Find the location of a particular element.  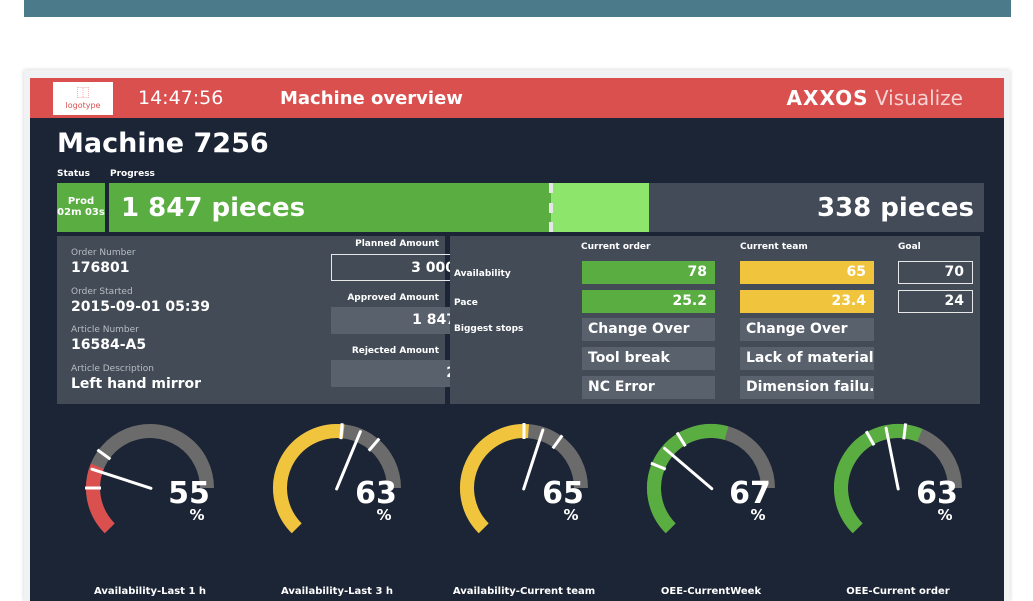

order-number-label: Order Number is located at coordinates (103, 253).